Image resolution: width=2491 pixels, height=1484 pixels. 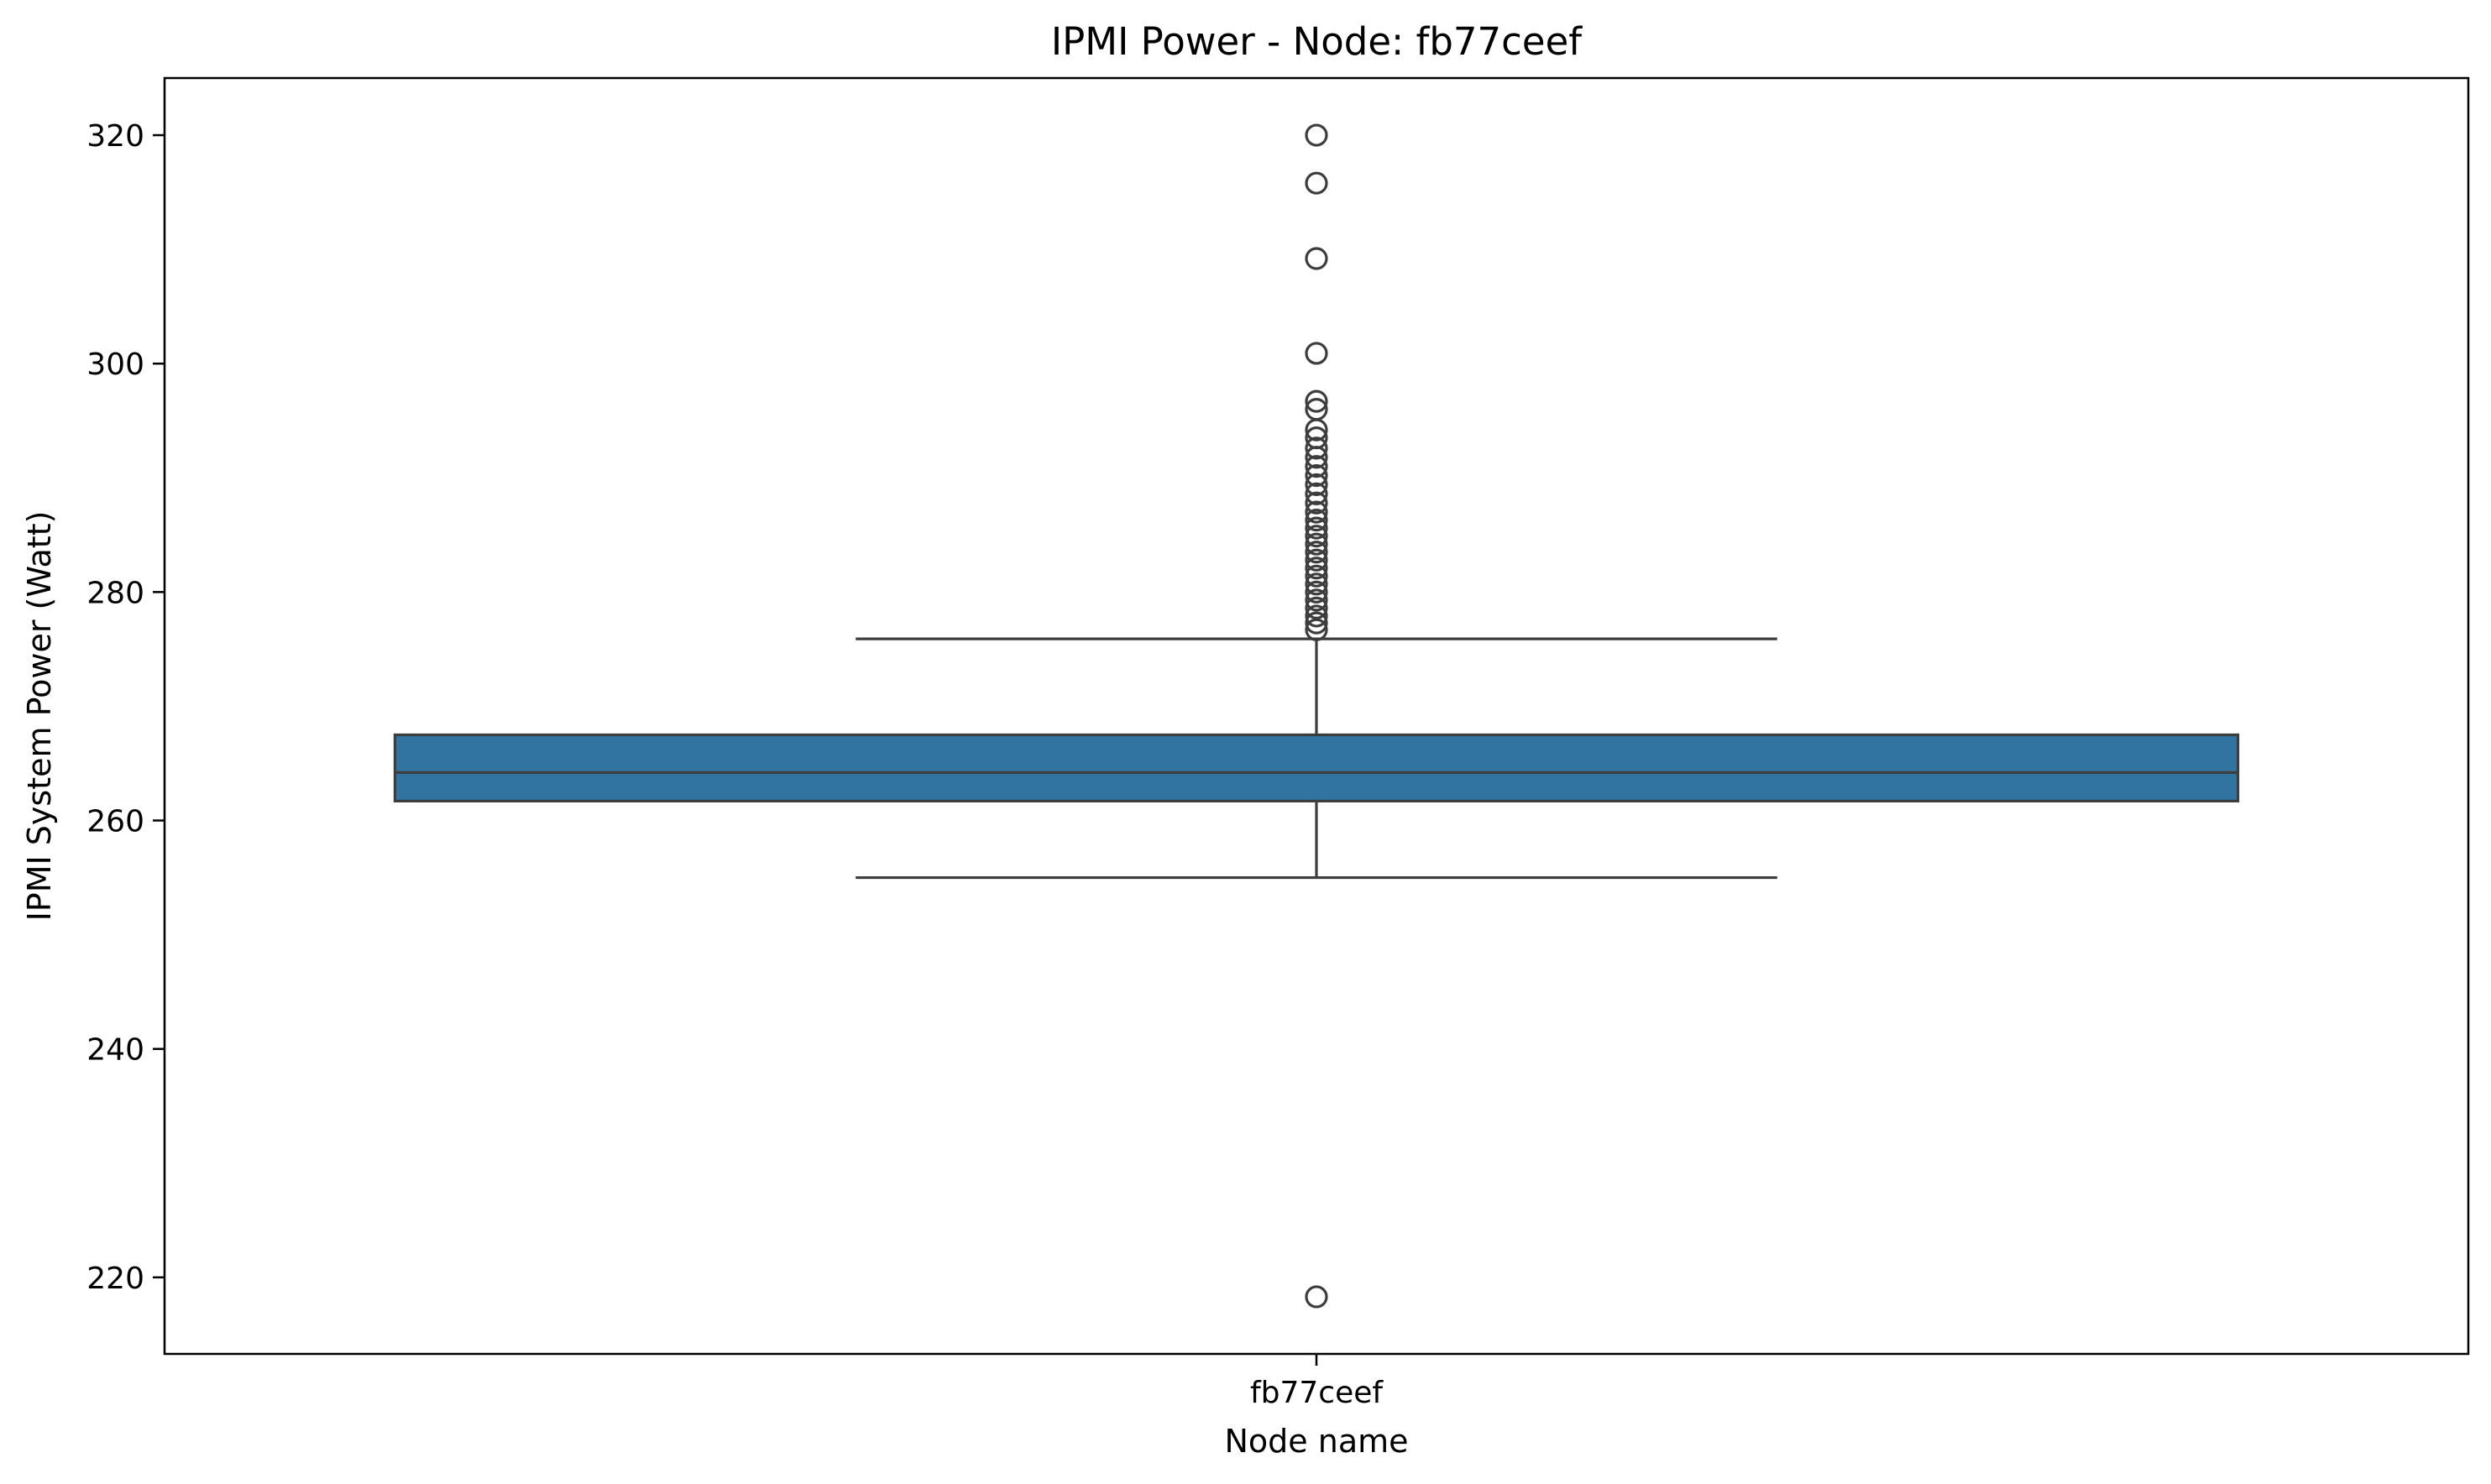 What do you see at coordinates (115, 1050) in the screenshot?
I see `y-tick-label: 240` at bounding box center [115, 1050].